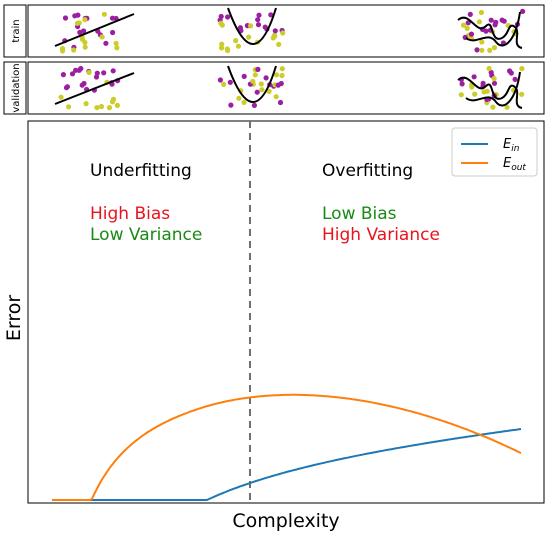 The image size is (550, 536). I want to click on train-overfit-curve, so click(490, 30).